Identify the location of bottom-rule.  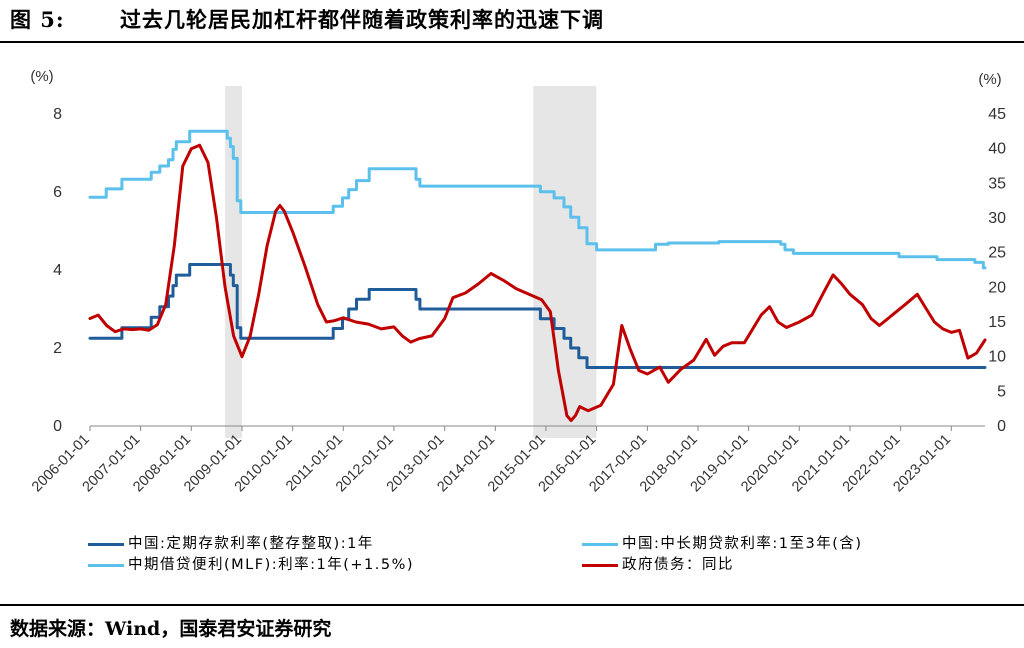
(512, 605).